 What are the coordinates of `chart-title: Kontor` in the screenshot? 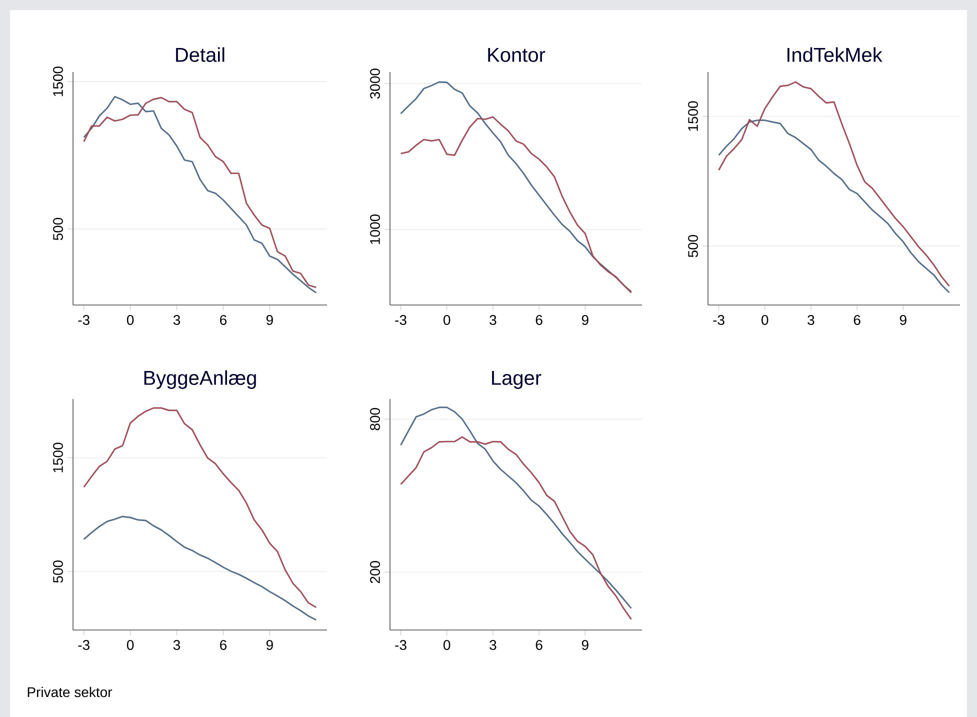 It's located at (517, 55).